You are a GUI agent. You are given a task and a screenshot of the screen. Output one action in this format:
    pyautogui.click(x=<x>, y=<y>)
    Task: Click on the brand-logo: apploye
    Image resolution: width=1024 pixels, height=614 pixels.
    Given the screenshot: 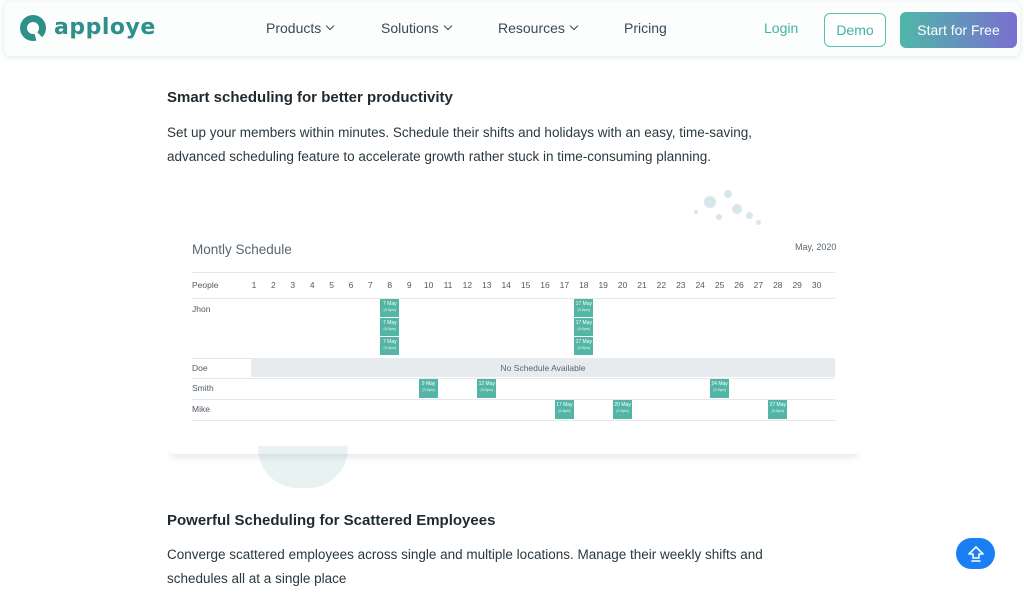 What is the action you would take?
    pyautogui.click(x=87, y=28)
    